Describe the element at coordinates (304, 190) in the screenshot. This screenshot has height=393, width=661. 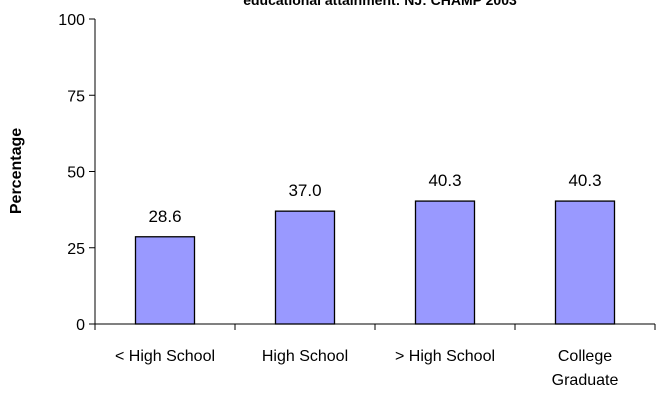
I see `data-label: 37.0` at that location.